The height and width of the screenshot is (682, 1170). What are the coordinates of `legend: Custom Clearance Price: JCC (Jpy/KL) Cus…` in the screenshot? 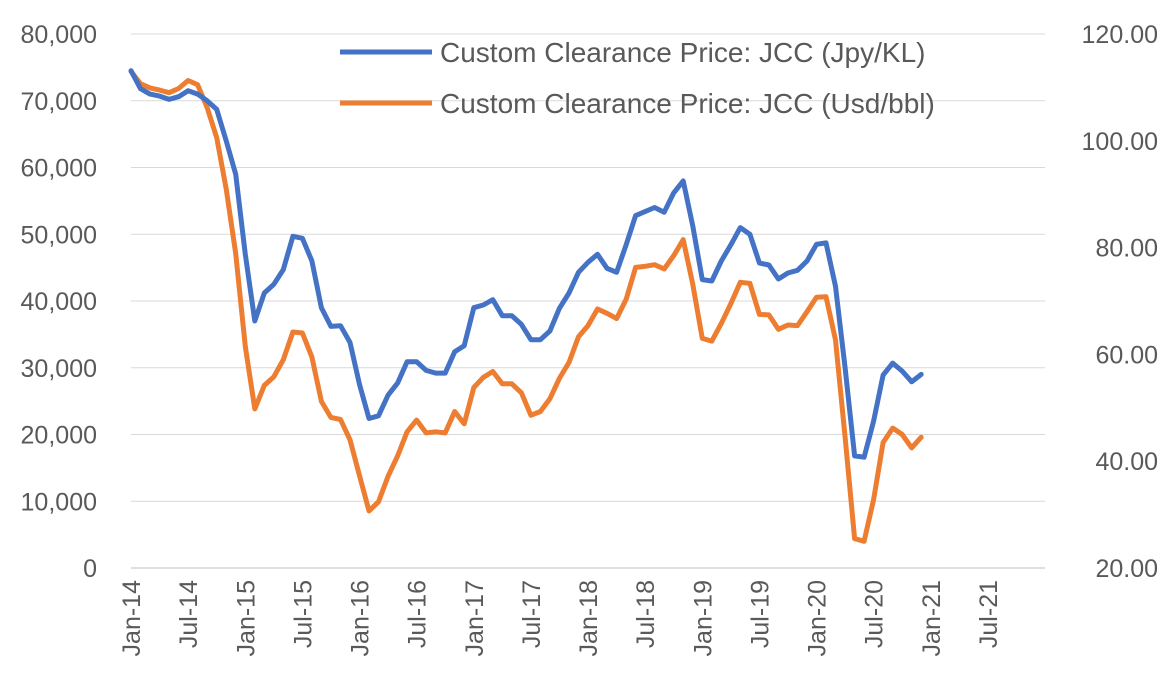 It's located at (637, 78).